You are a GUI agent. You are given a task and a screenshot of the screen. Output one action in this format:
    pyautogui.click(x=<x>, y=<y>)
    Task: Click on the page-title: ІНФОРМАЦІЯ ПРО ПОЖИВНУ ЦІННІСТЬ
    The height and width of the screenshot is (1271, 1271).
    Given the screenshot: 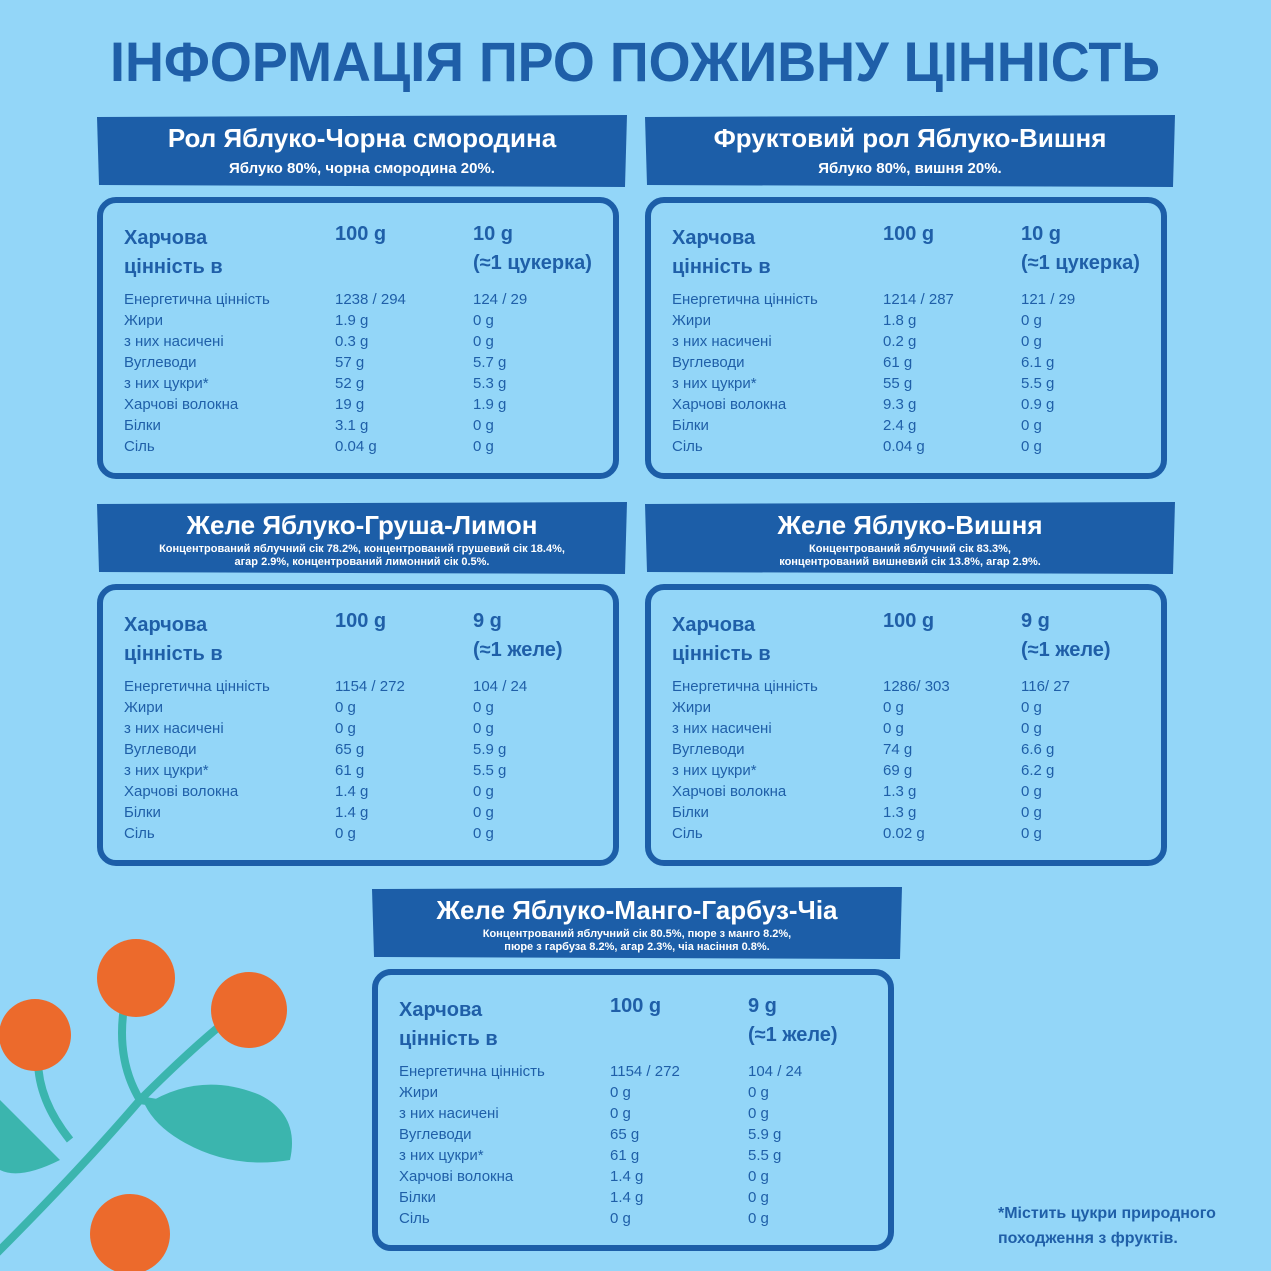 What is the action you would take?
    pyautogui.click(x=635, y=61)
    